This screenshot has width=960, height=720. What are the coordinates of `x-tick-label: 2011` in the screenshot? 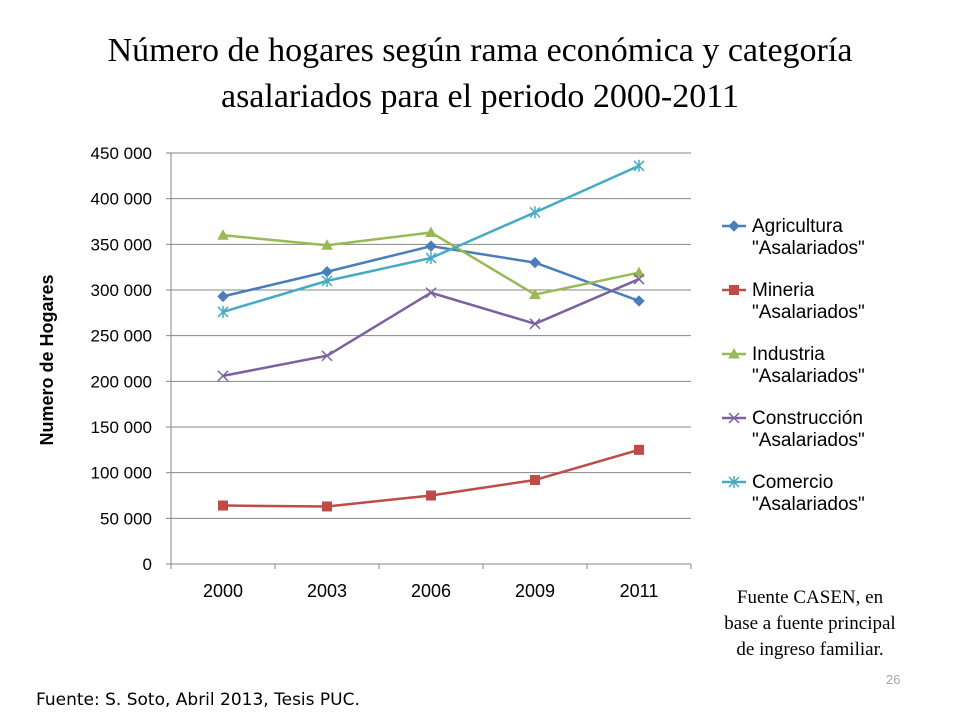 It's located at (639, 591).